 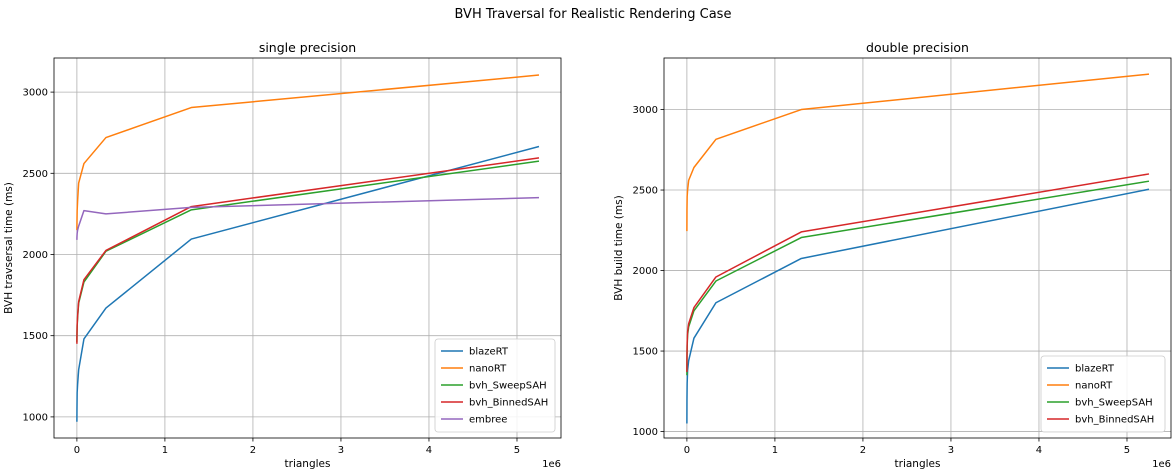 I want to click on y-axis-label: BVH travsersal time (ms), so click(x=9, y=248).